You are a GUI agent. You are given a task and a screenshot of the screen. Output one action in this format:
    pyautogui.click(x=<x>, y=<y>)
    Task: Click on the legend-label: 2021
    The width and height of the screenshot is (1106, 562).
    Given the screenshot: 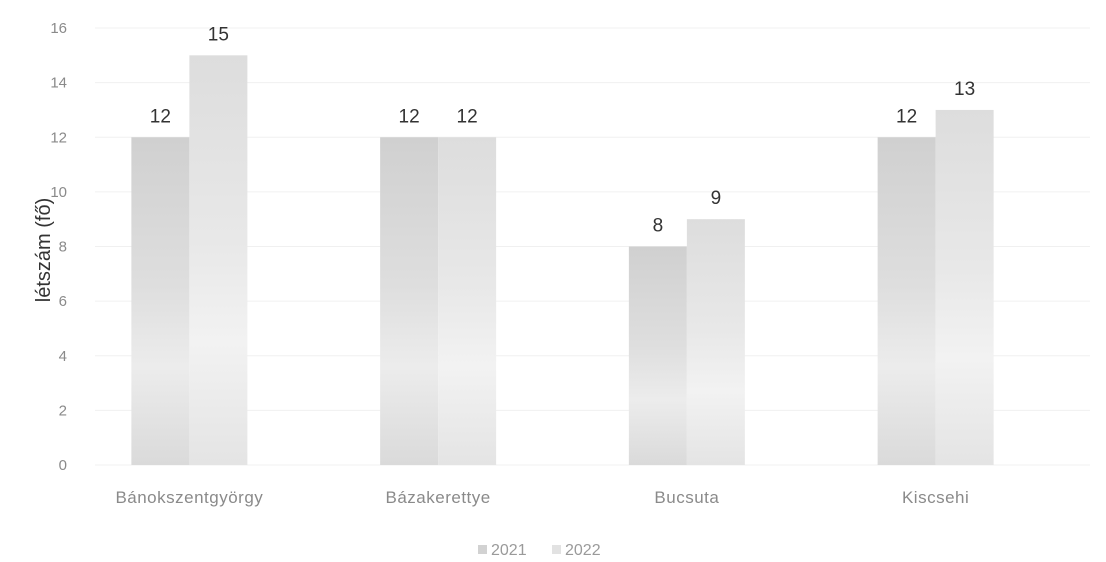 What is the action you would take?
    pyautogui.click(x=509, y=550)
    